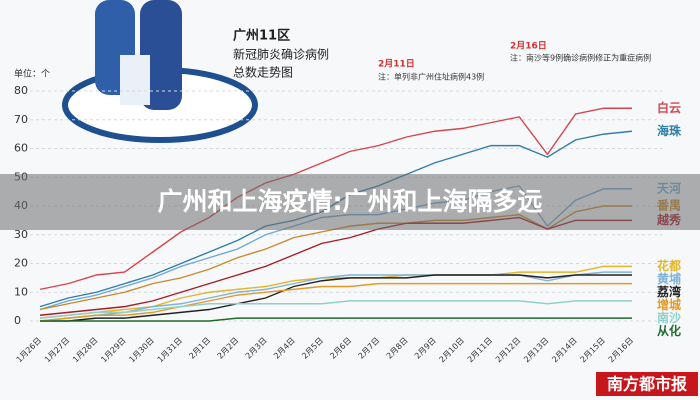 The width and height of the screenshot is (700, 400). What do you see at coordinates (21, 148) in the screenshot?
I see `y-tick-label: 60` at bounding box center [21, 148].